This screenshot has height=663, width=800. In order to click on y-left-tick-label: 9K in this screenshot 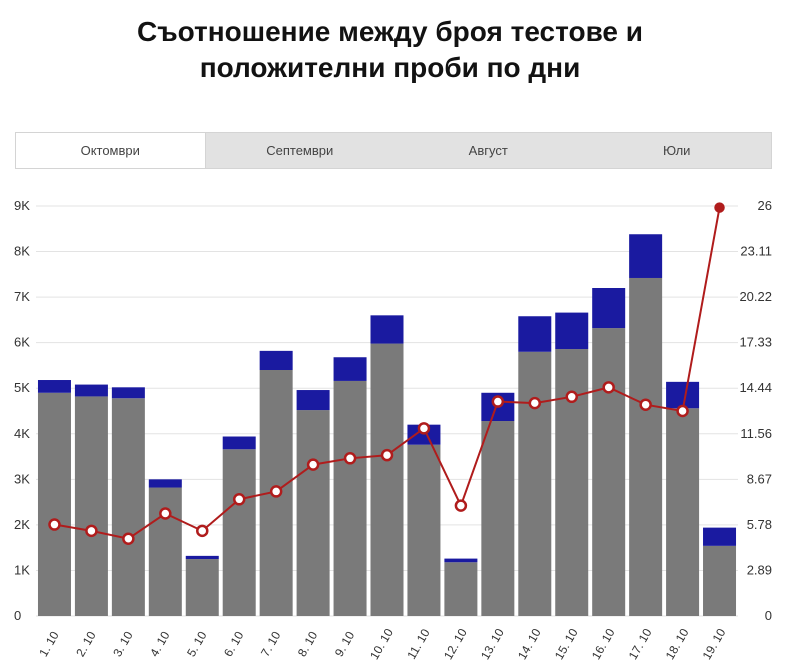, I will do `click(22, 205)`.